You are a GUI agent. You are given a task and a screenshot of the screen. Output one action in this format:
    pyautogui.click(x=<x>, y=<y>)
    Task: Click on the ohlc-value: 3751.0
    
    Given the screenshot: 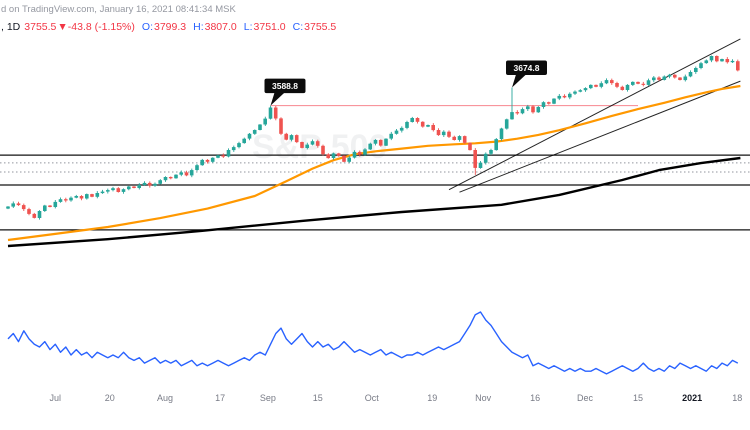 What is the action you would take?
    pyautogui.click(x=269, y=27)
    